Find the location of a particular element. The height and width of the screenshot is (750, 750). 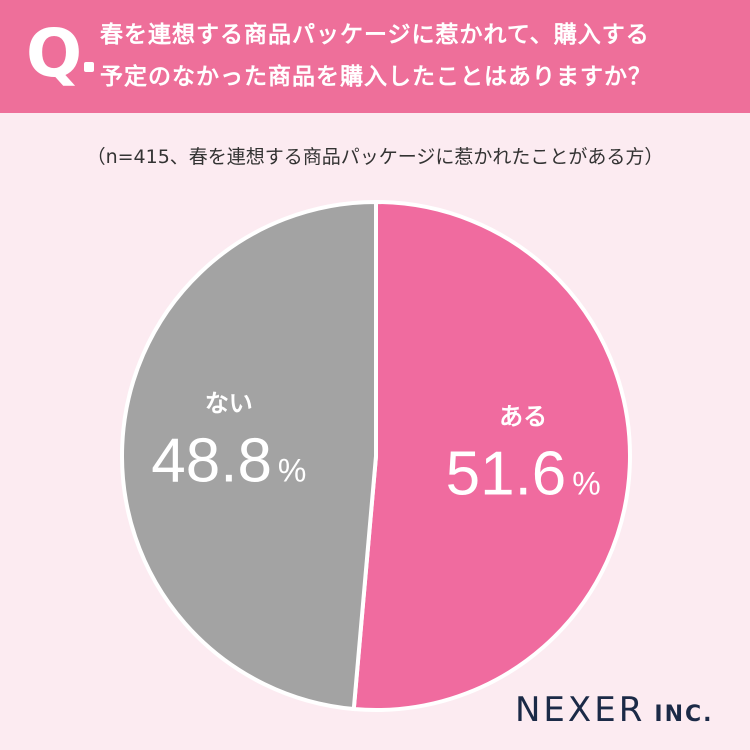

logo-sub: INC. is located at coordinates (684, 714).